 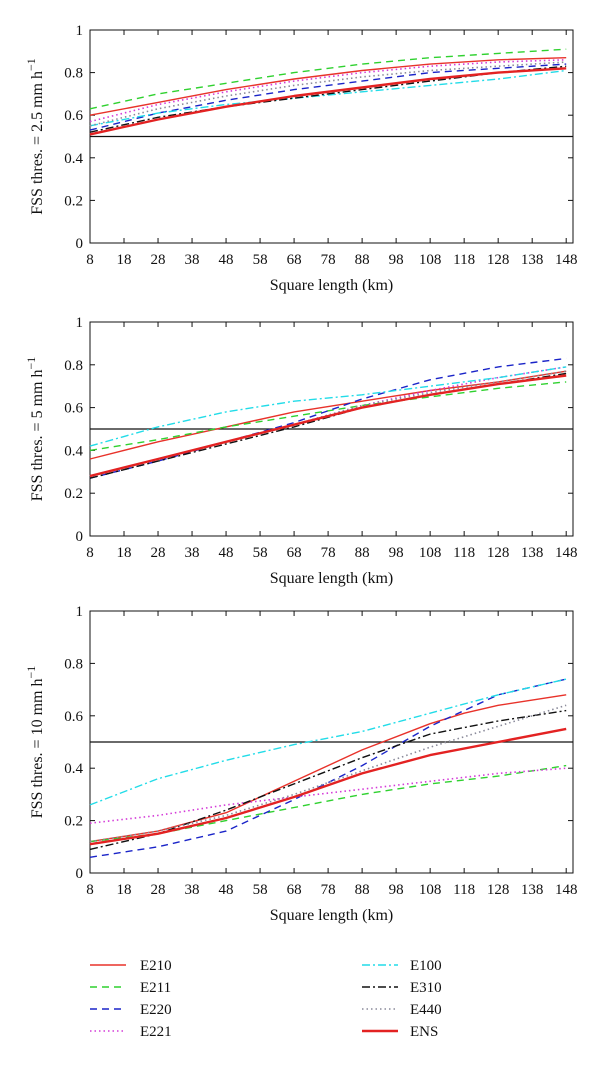 I want to click on series-line-e221, so click(x=328, y=91).